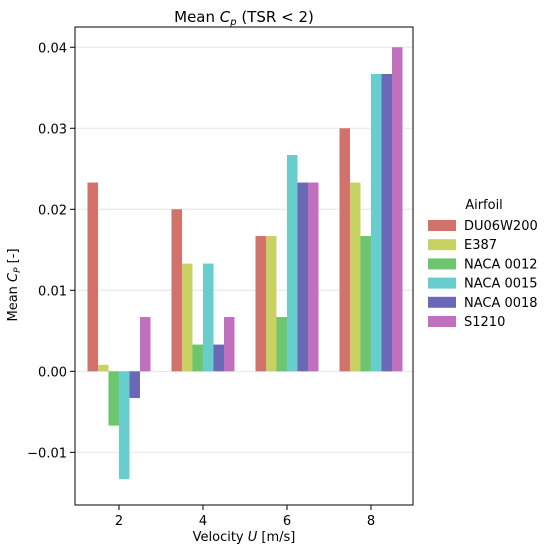 The image size is (550, 549). Describe the element at coordinates (501, 264) in the screenshot. I see `legend-label: NACA 0012` at that location.